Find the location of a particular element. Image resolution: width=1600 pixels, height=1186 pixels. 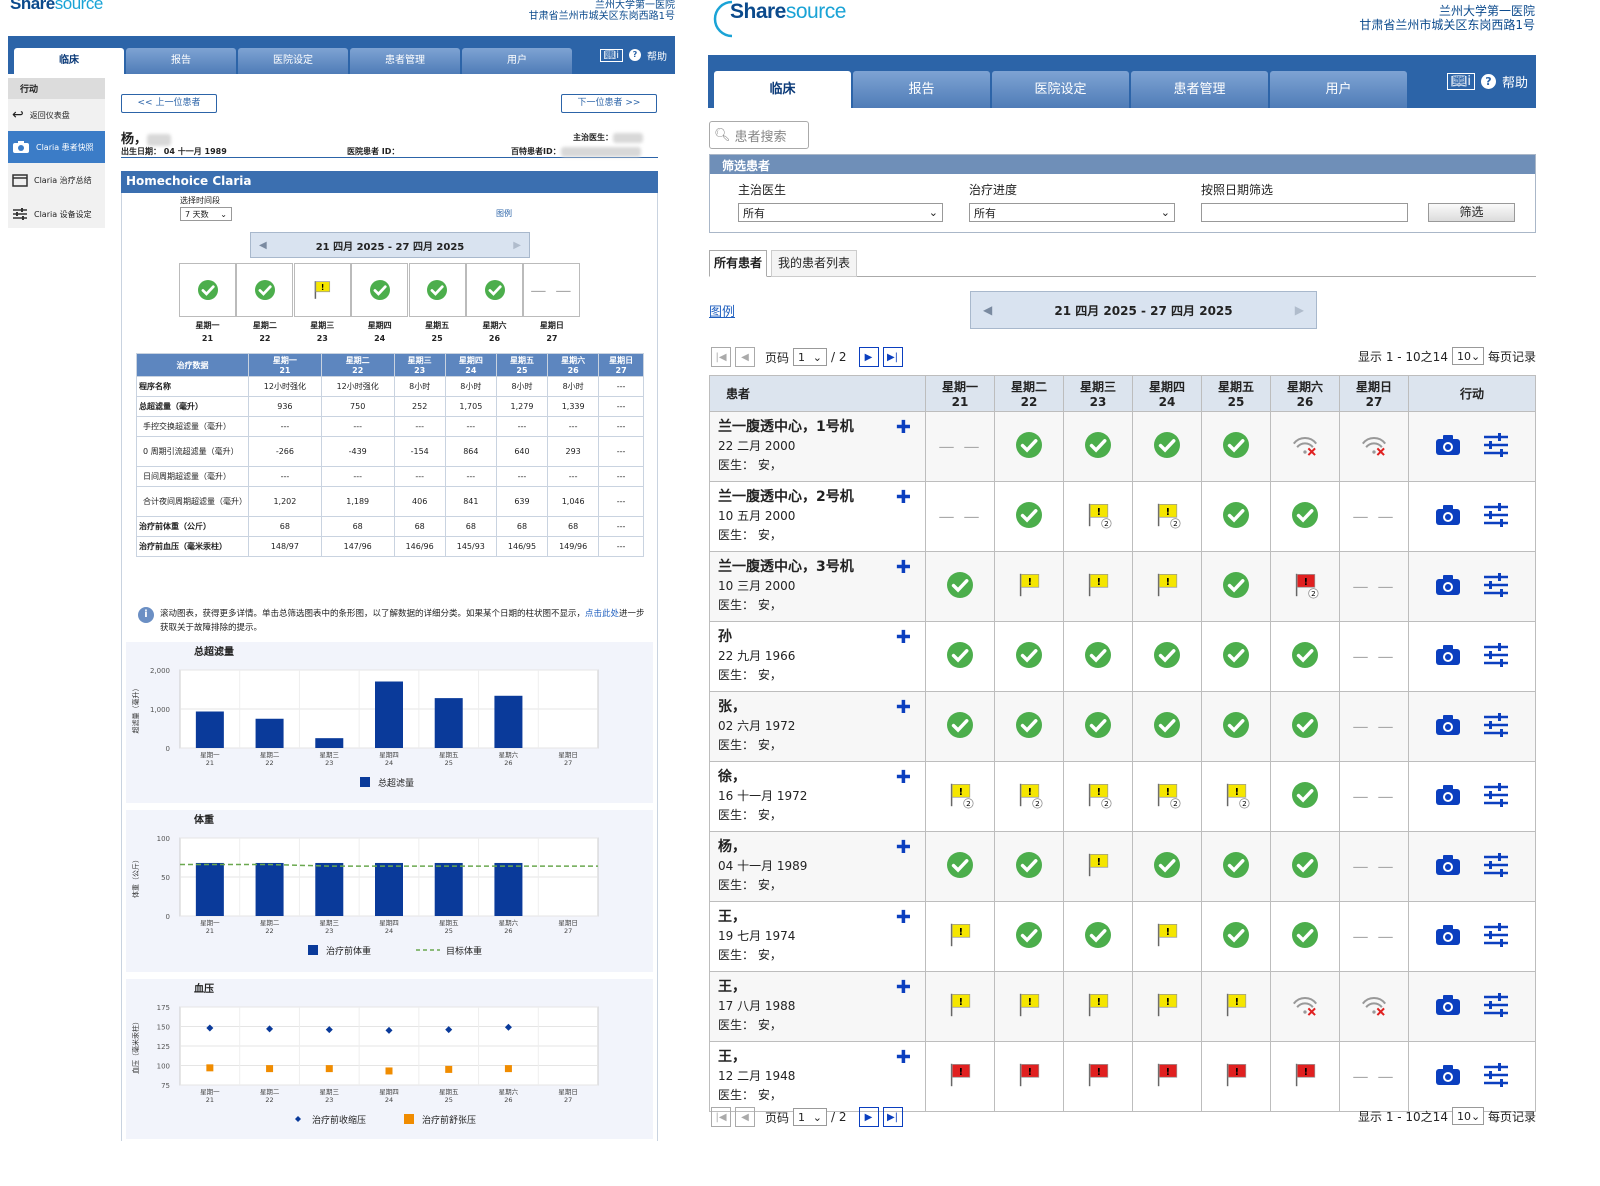

tab-my-patients: 我的患者列表 is located at coordinates (814, 263).